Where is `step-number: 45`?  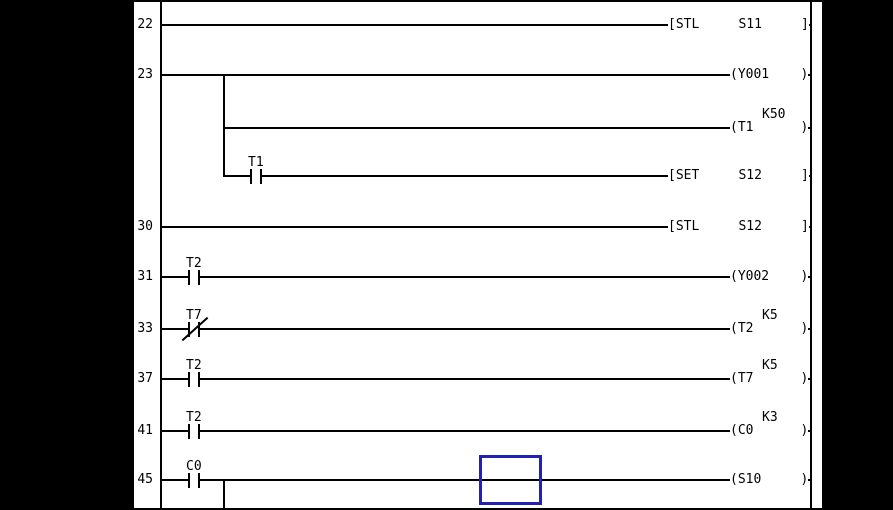
step-number: 45 is located at coordinates (145, 479).